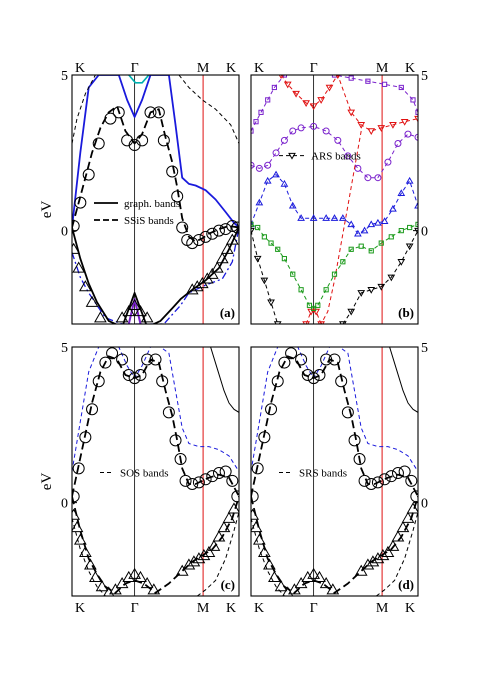  Describe the element at coordinates (334, 471) in the screenshot. I see `series-group` at that location.